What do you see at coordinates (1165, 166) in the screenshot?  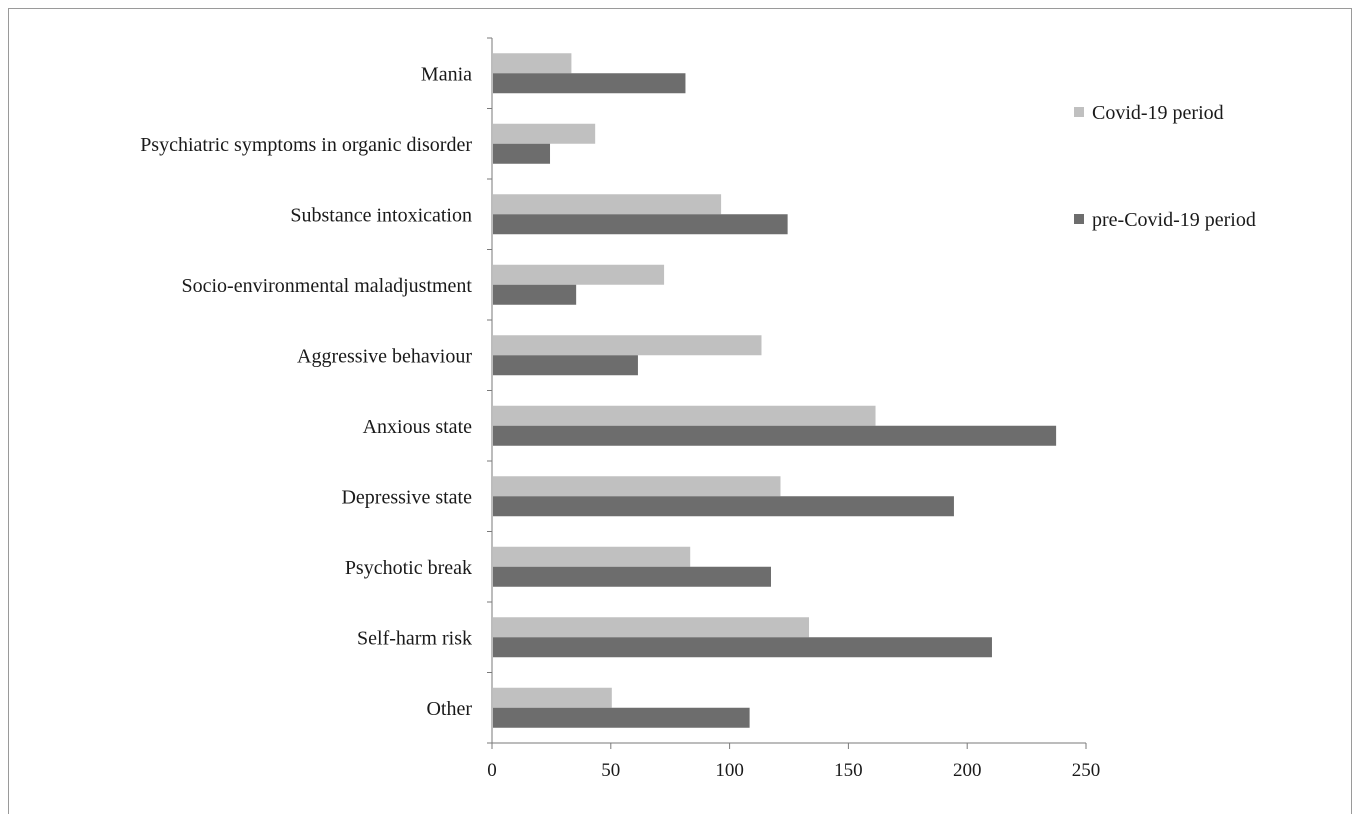 I see `legend: Covid-19 period pre-Covid-19 period` at bounding box center [1165, 166].